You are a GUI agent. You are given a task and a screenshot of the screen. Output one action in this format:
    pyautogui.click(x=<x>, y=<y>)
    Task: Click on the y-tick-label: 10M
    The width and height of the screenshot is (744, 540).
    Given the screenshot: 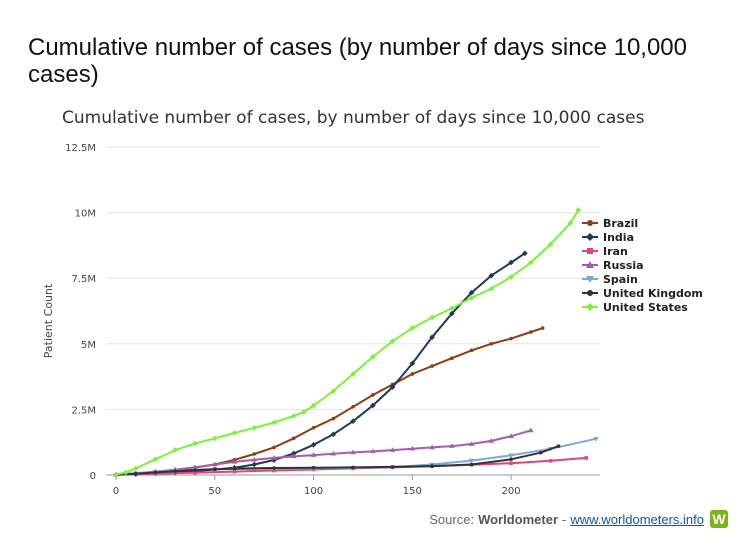 What is the action you would take?
    pyautogui.click(x=85, y=214)
    